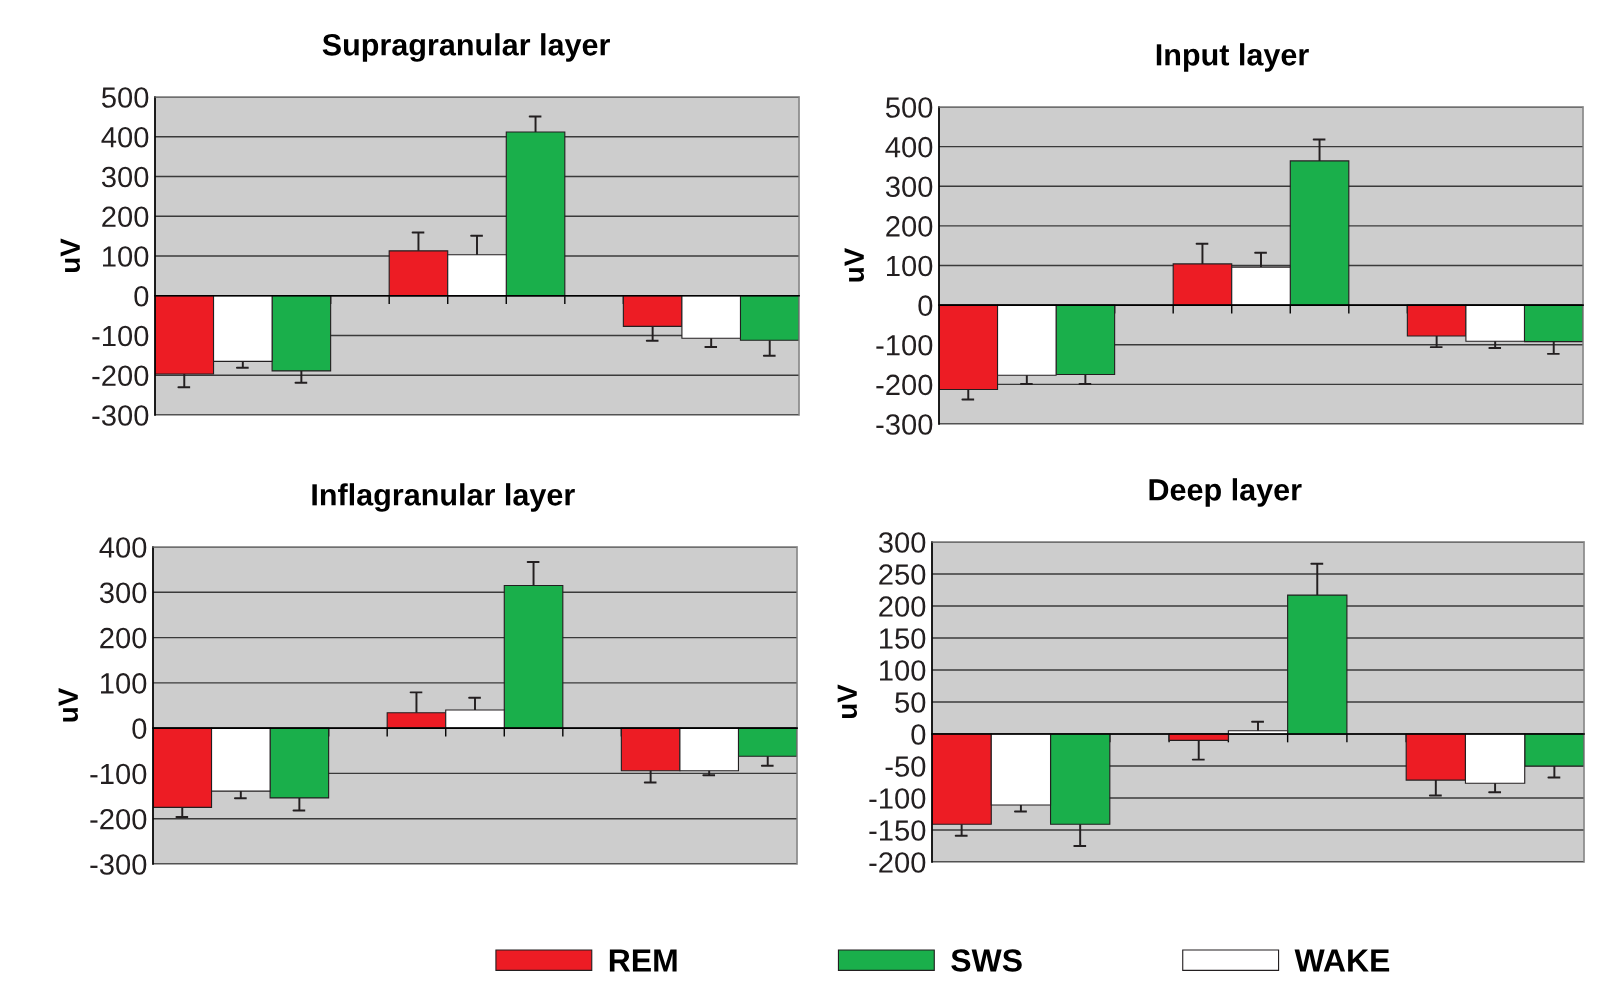  What do you see at coordinates (903, 638) in the screenshot?
I see `y-tick-label: 150` at bounding box center [903, 638].